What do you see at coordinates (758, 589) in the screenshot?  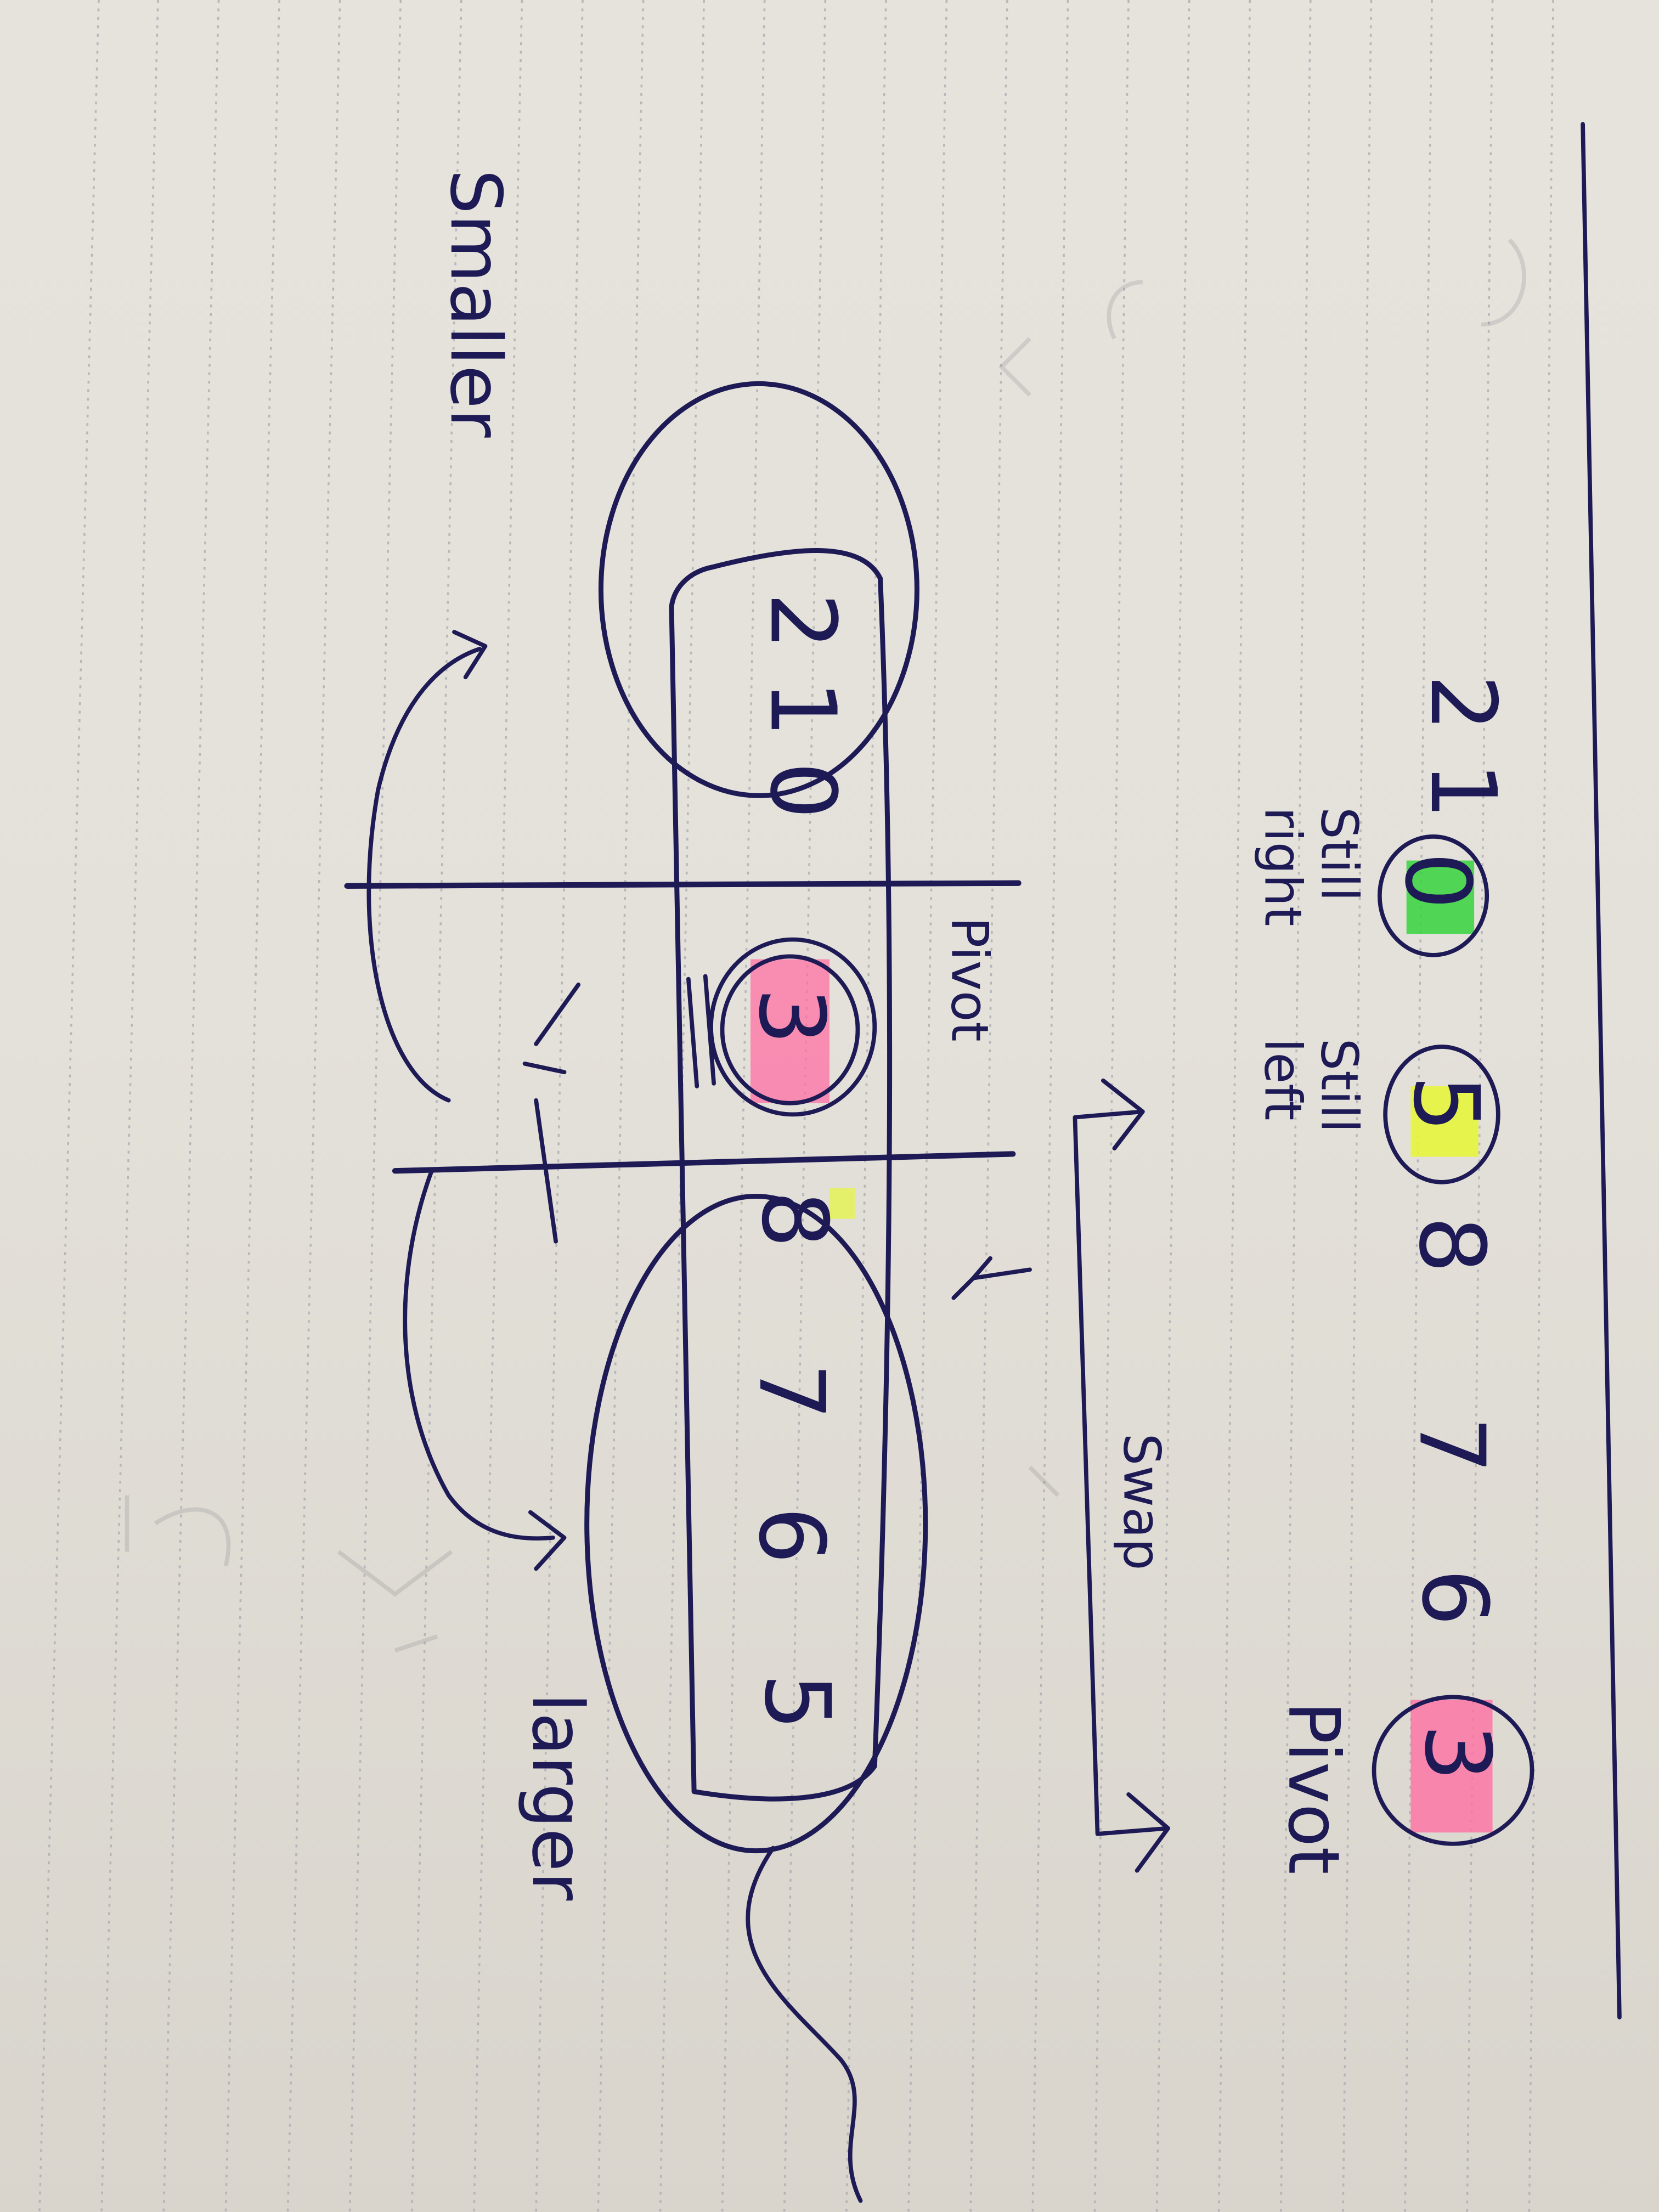 I see `left-group-oval` at bounding box center [758, 589].